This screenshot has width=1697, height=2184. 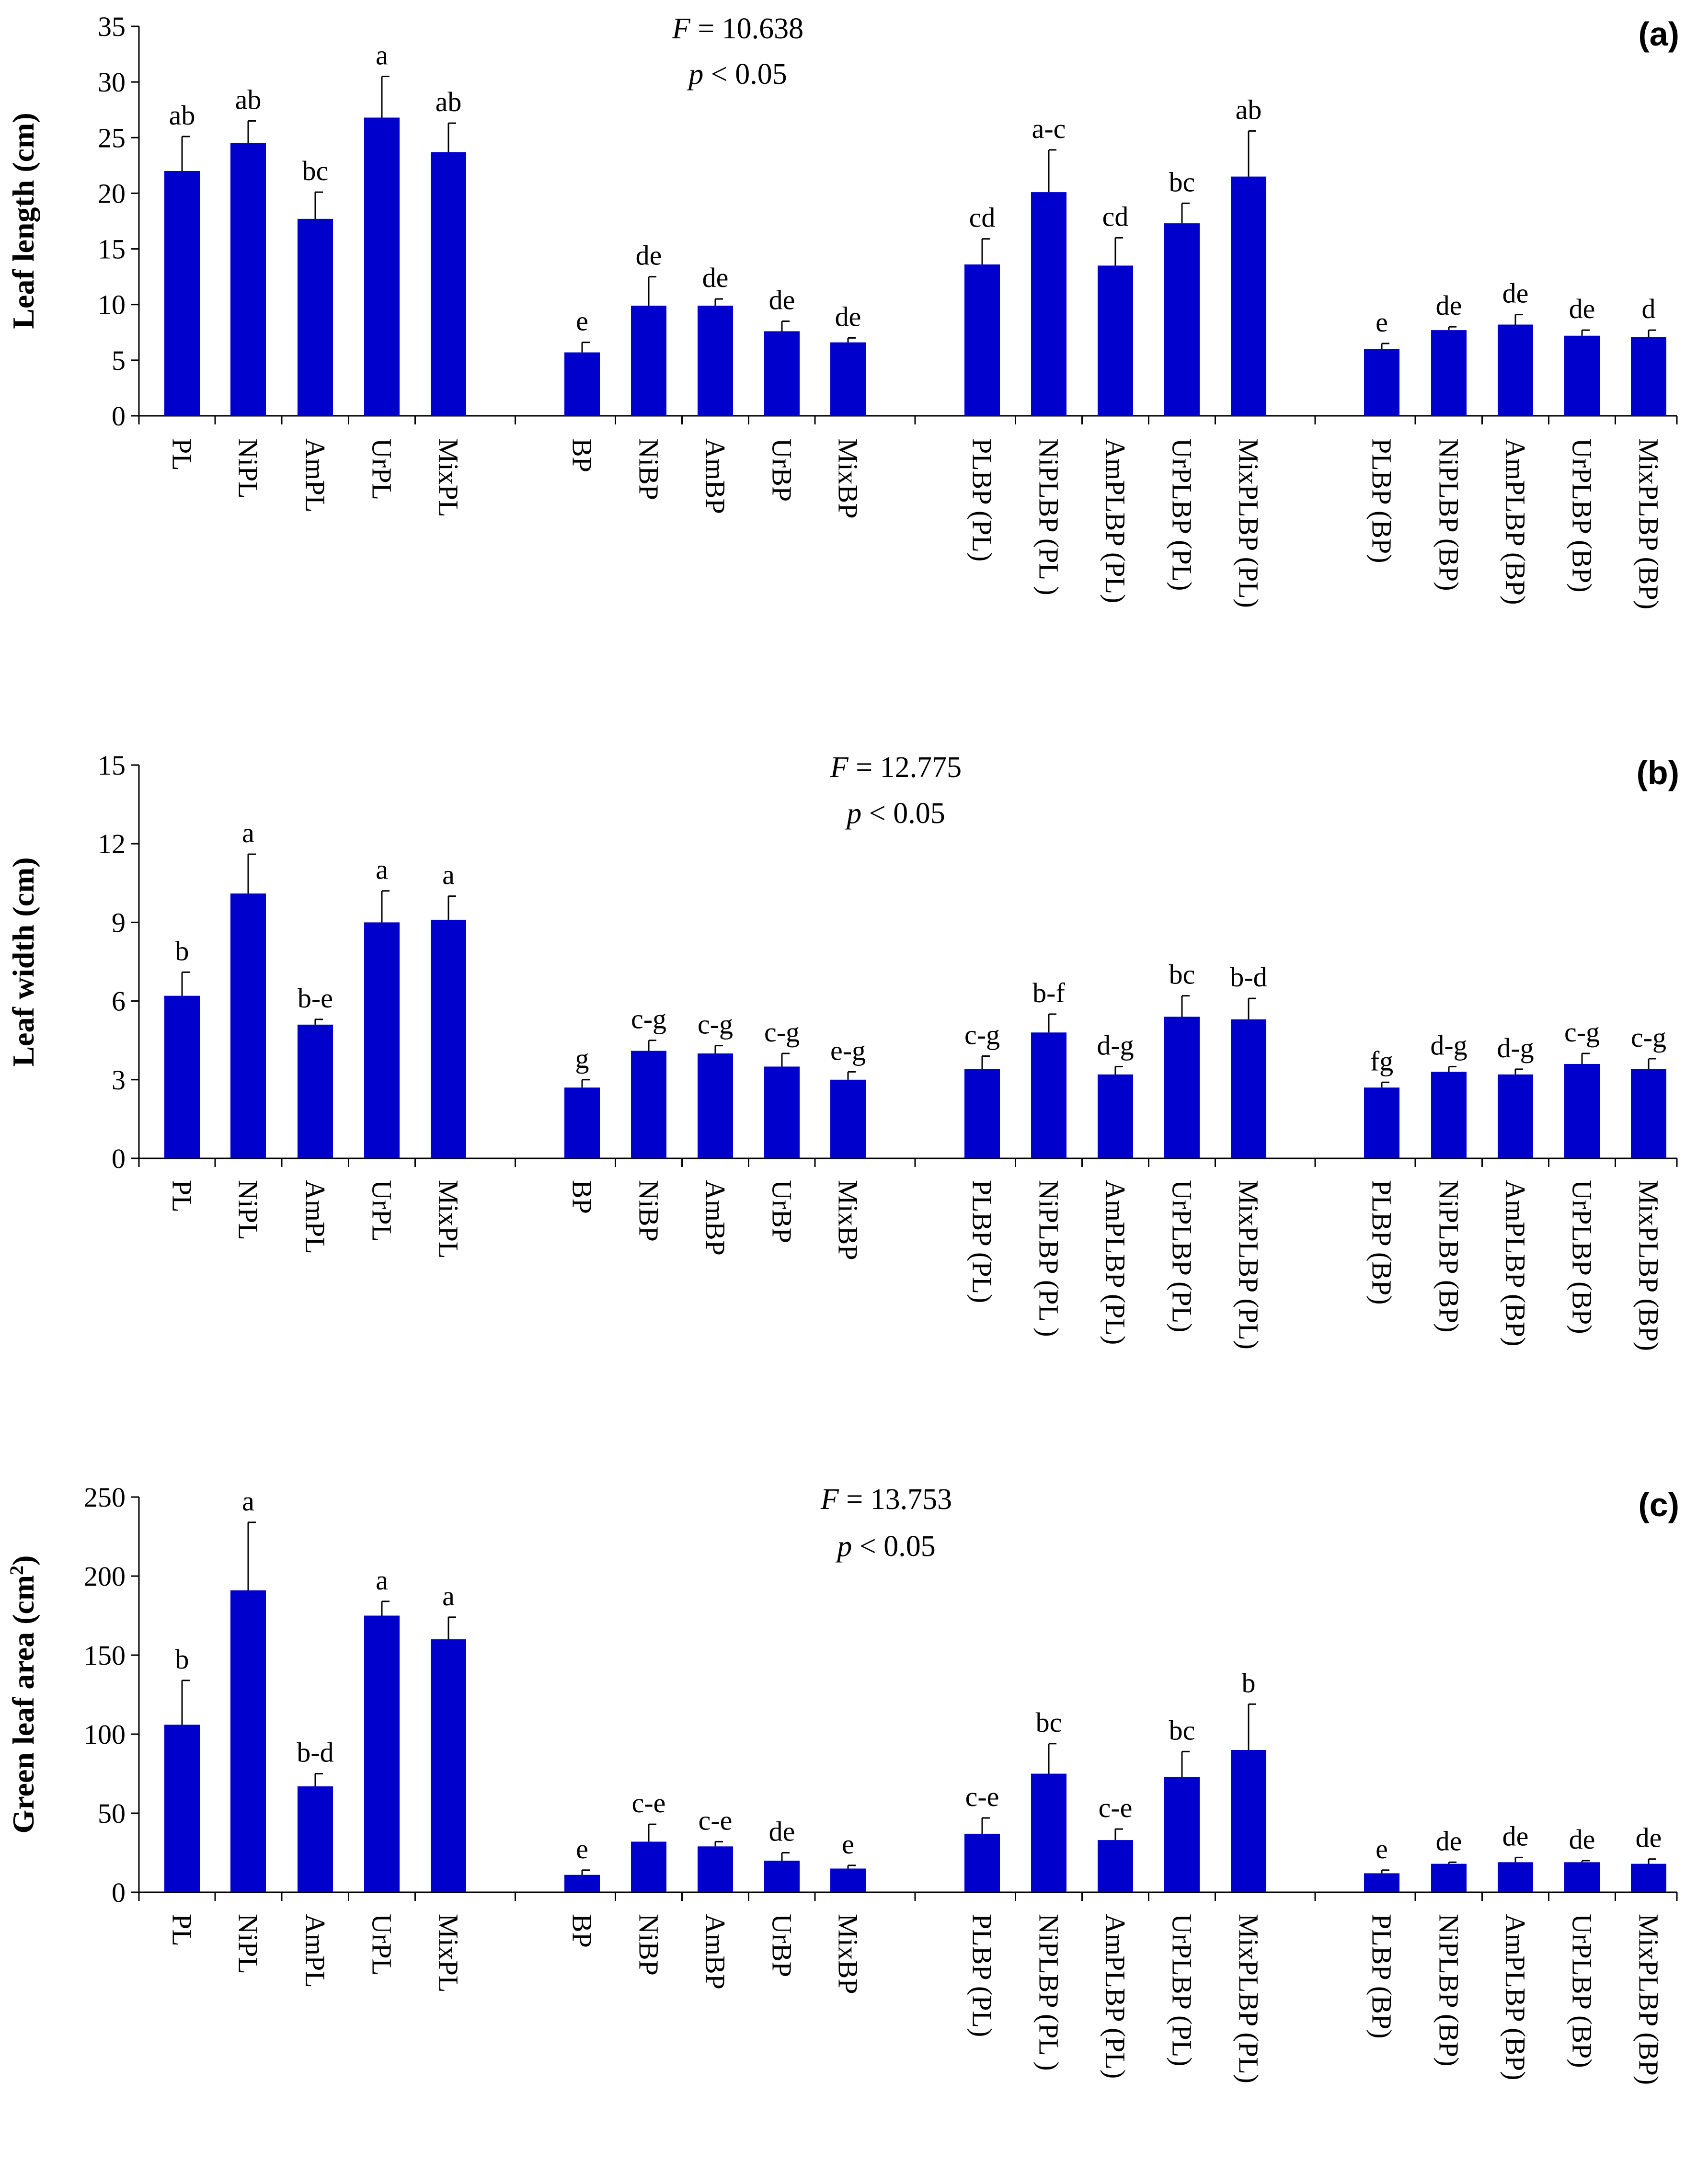 What do you see at coordinates (905, 768) in the screenshot?
I see `f-value: = 12.775` at bounding box center [905, 768].